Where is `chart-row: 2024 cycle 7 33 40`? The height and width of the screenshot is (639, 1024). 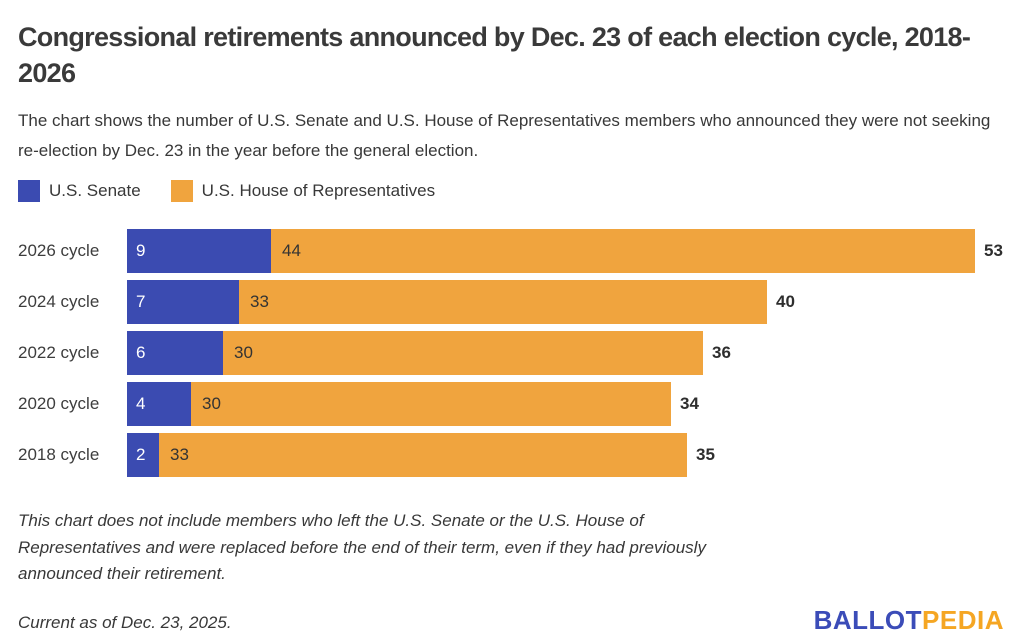
chart-row: 2024 cycle 7 33 40 is located at coordinates (512, 302).